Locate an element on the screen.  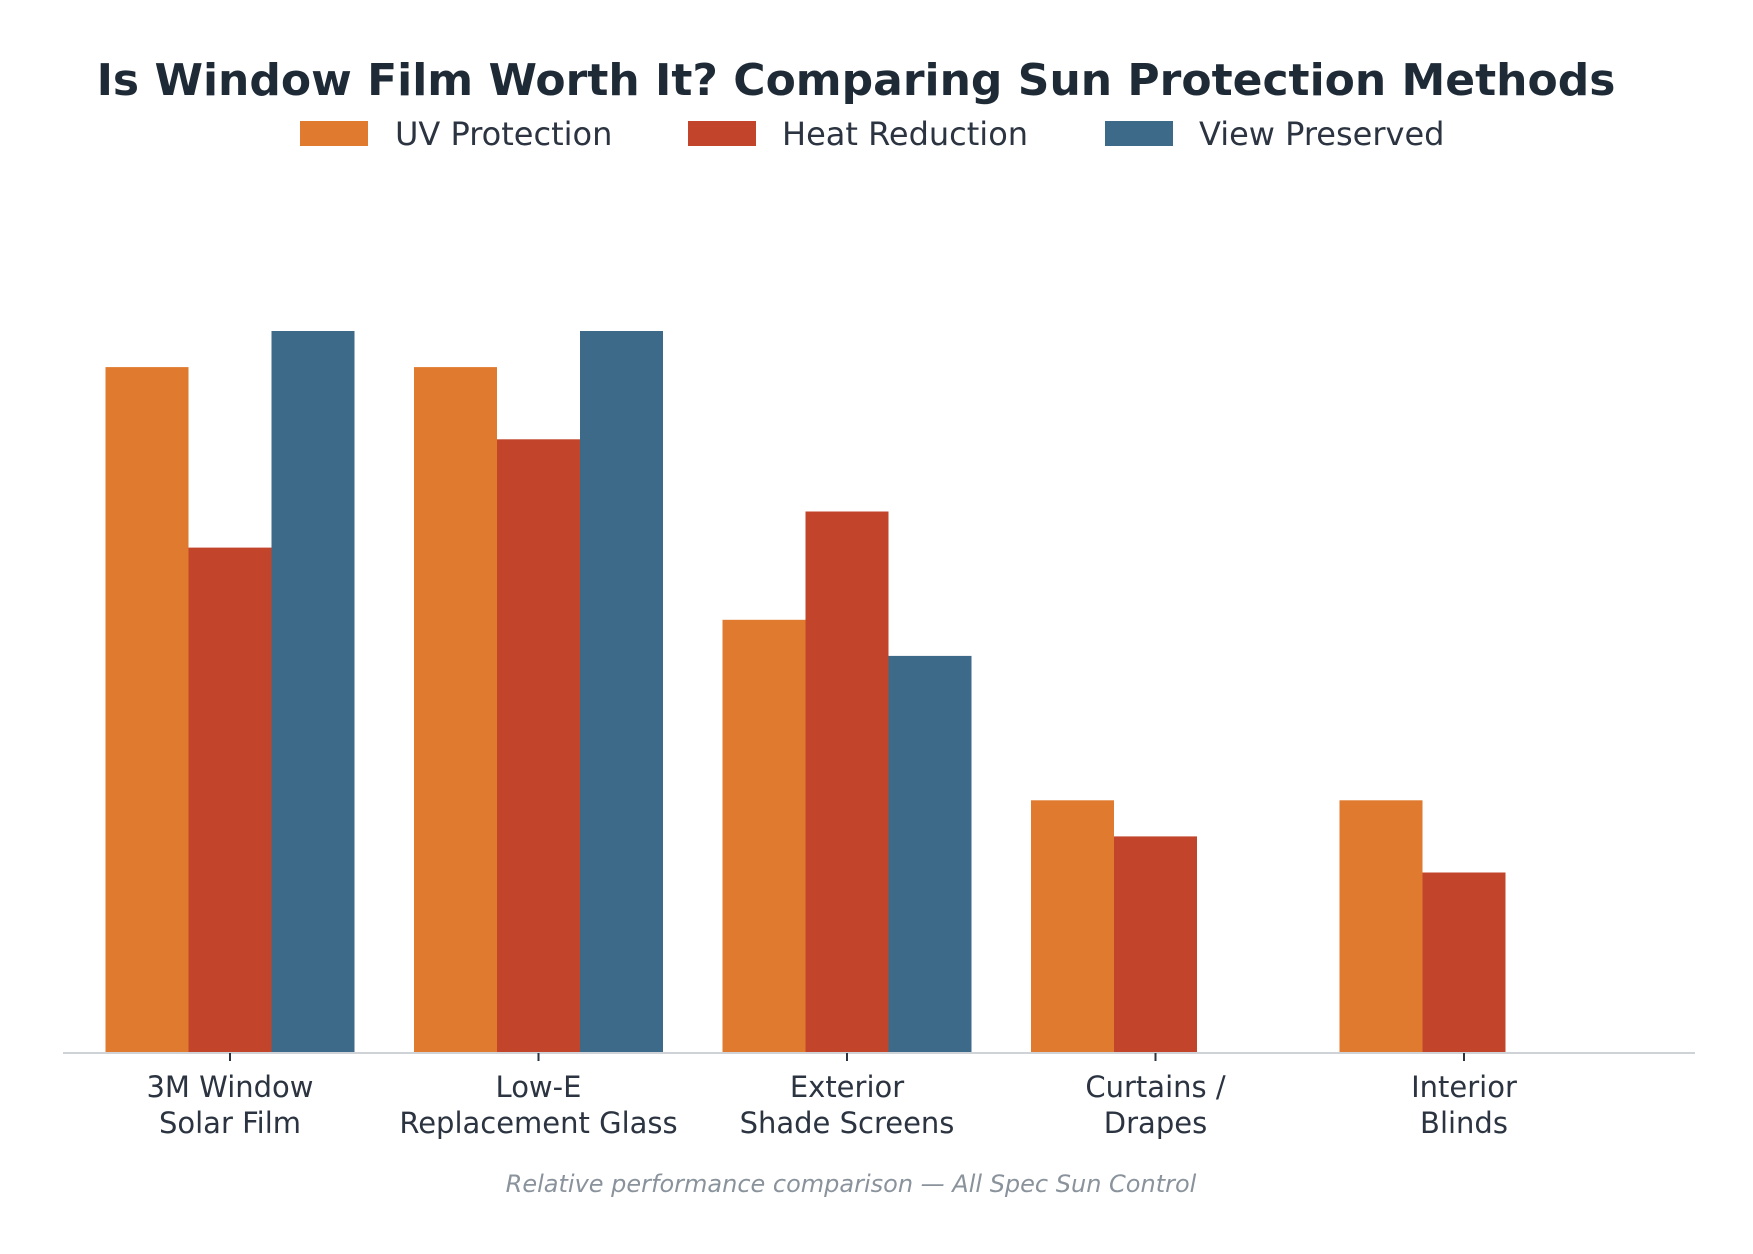
x-tick-label-1: 3M Window Solar Film is located at coordinates (229, 1105).